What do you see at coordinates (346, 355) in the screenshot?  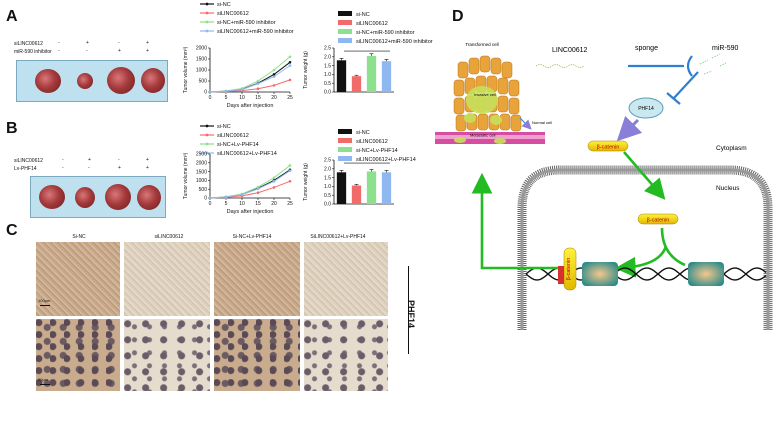 I see `ihc-high-mag` at bounding box center [346, 355].